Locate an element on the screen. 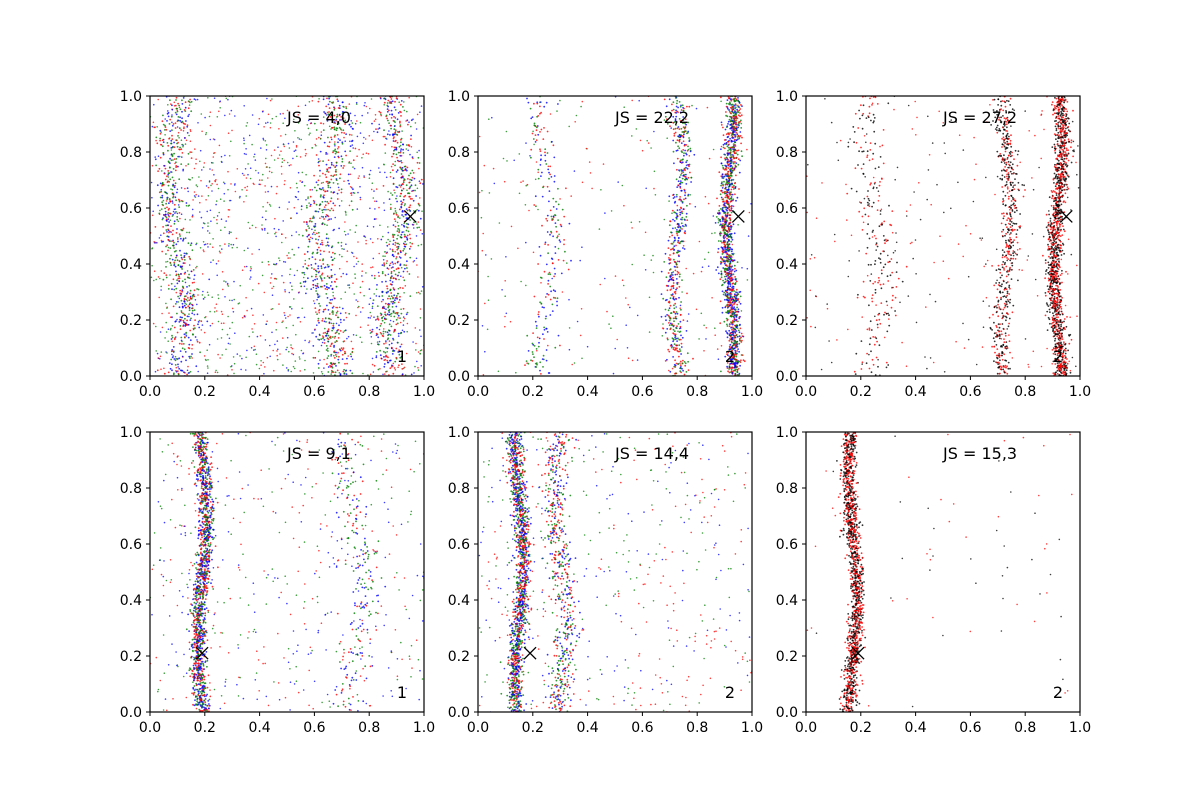 The width and height of the screenshot is (1200, 800). y-tick-label: 0.6 is located at coordinates (131, 209).